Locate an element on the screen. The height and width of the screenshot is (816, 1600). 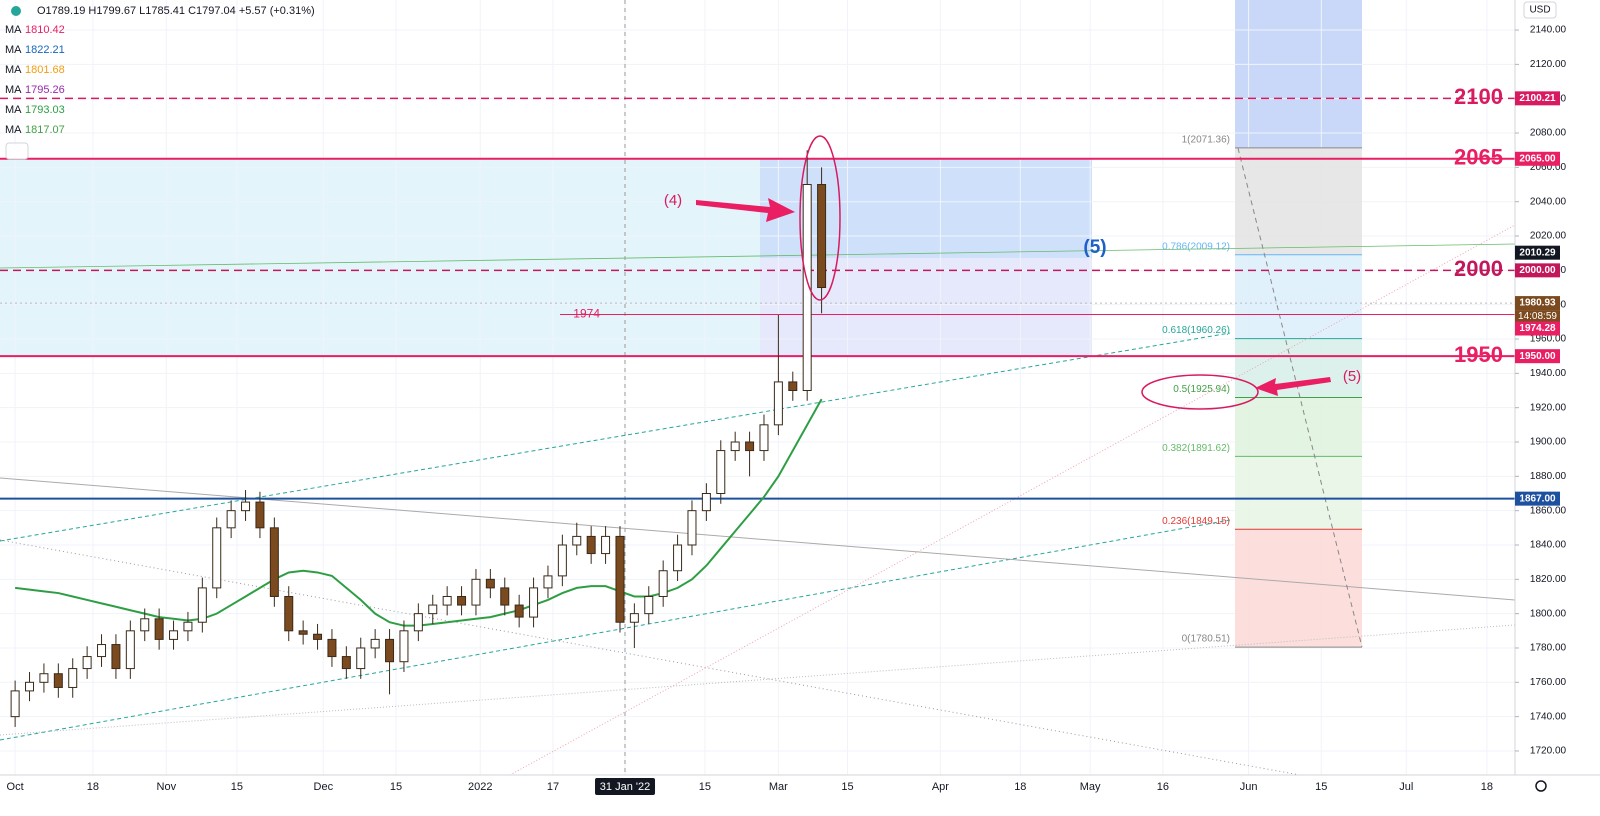
price-box-label: 2010.29 is located at coordinates (1537, 252).